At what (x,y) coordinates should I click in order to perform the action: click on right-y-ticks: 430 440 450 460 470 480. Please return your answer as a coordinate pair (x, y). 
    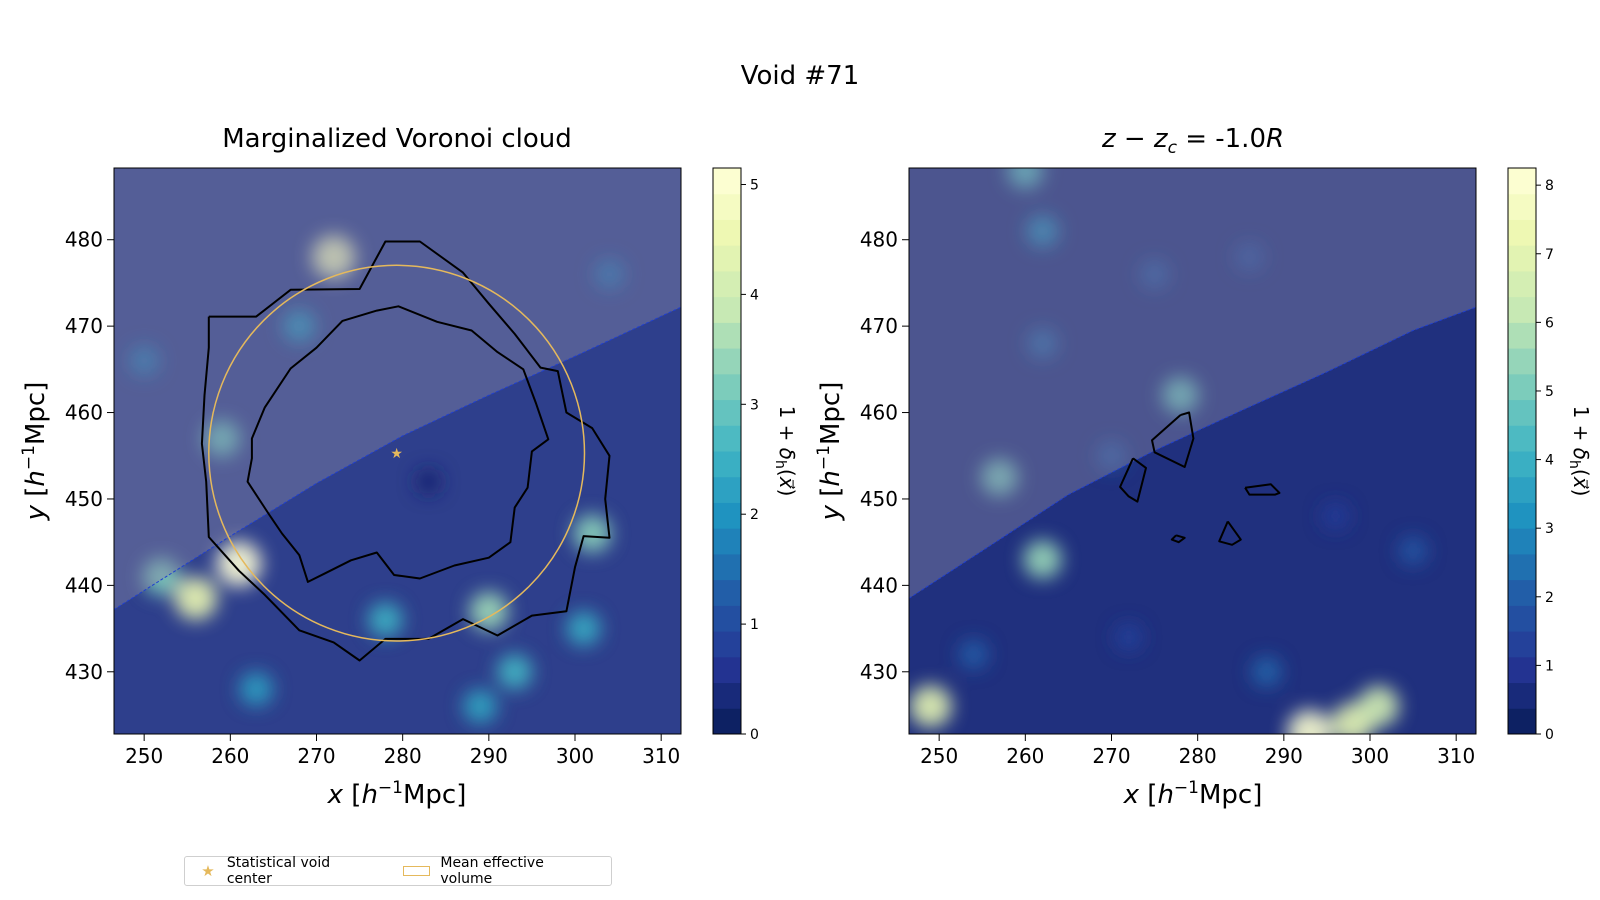
    Looking at the image, I should click on (884, 456).